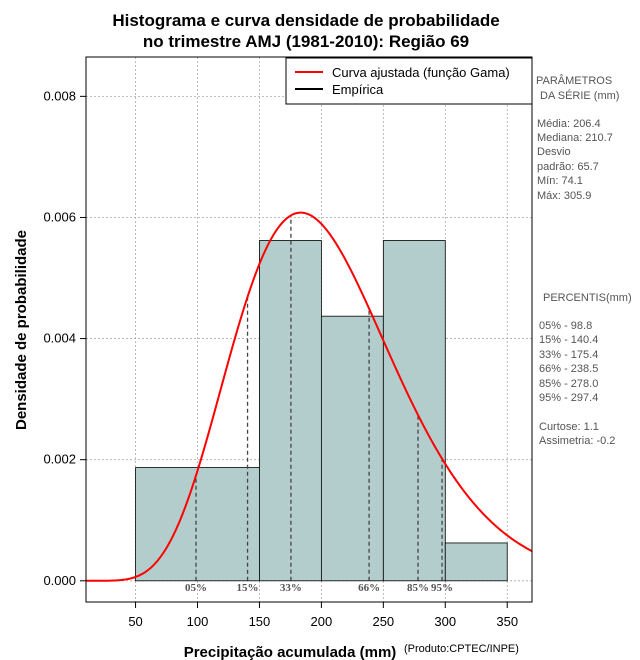 The height and width of the screenshot is (660, 640). What do you see at coordinates (575, 138) in the screenshot?
I see `param-median: Mediana: 210.7` at bounding box center [575, 138].